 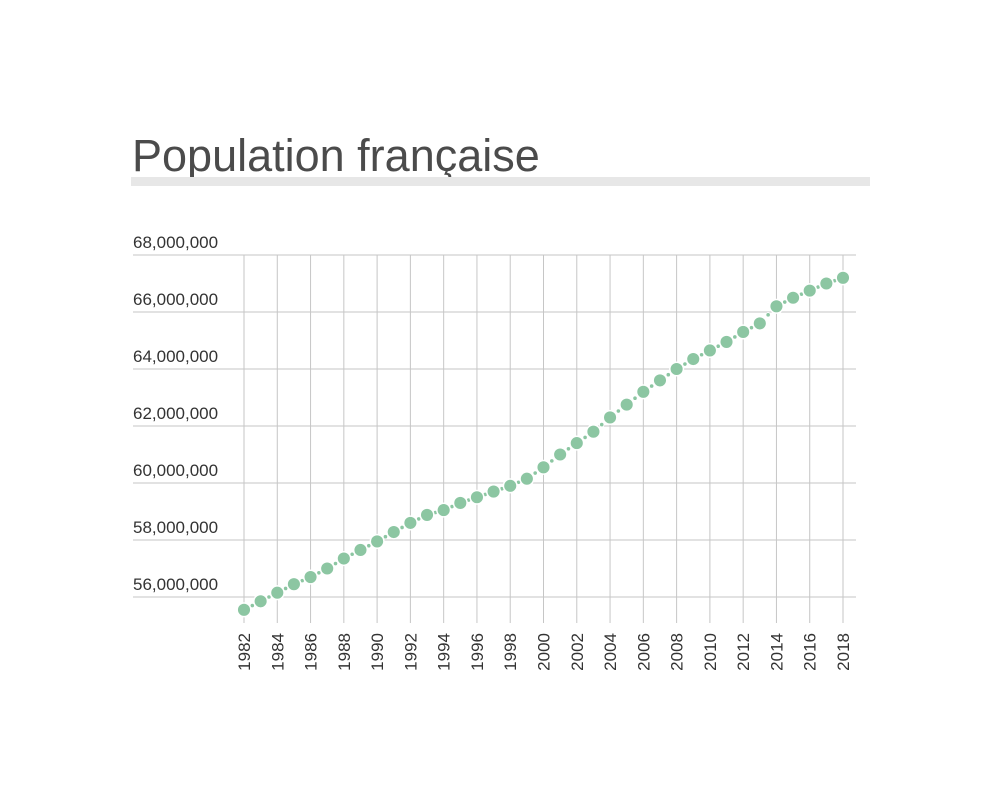 I want to click on x-axis-label: 2014, so click(x=776, y=652).